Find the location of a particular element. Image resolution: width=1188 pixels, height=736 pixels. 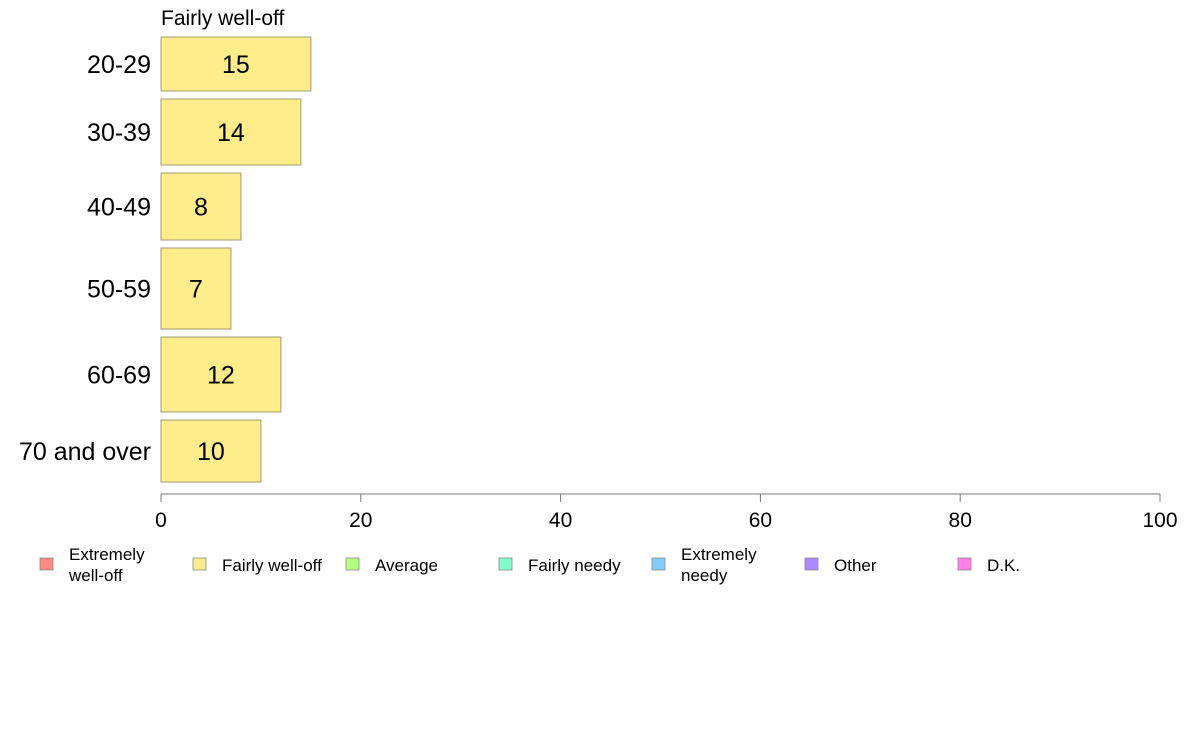

legend-label: Average is located at coordinates (406, 565).